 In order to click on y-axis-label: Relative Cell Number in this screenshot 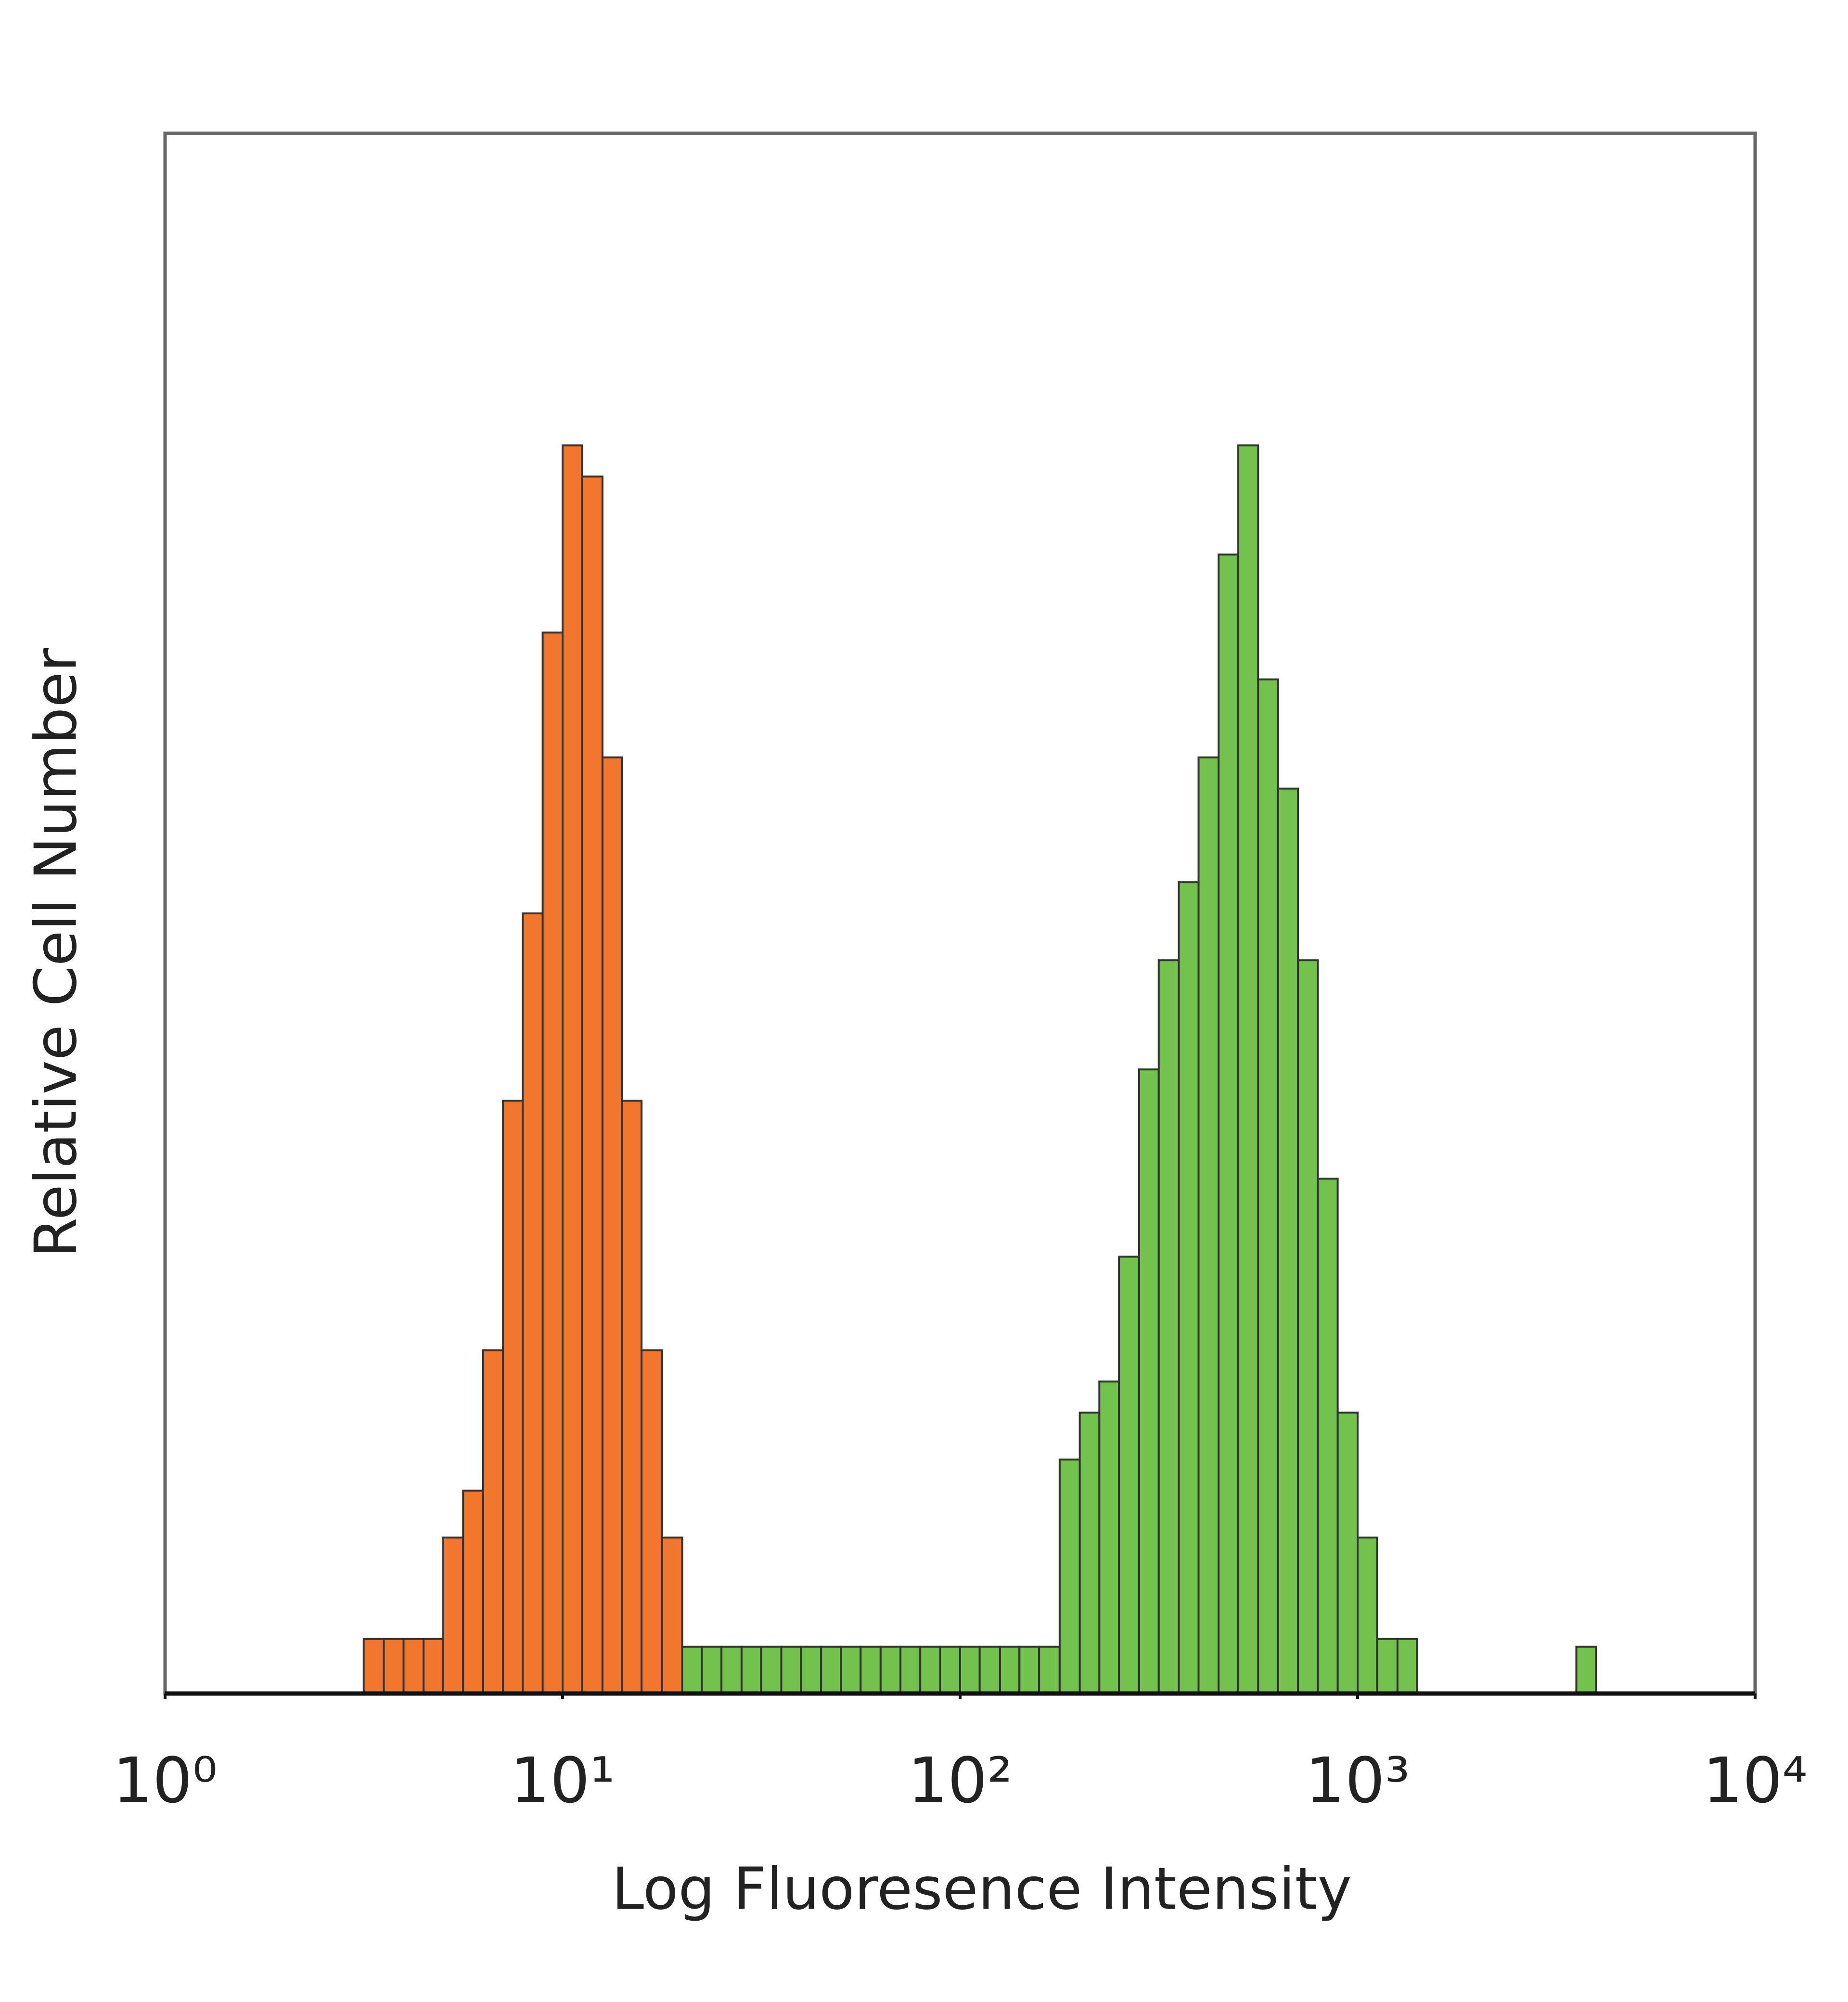, I will do `click(56, 953)`.